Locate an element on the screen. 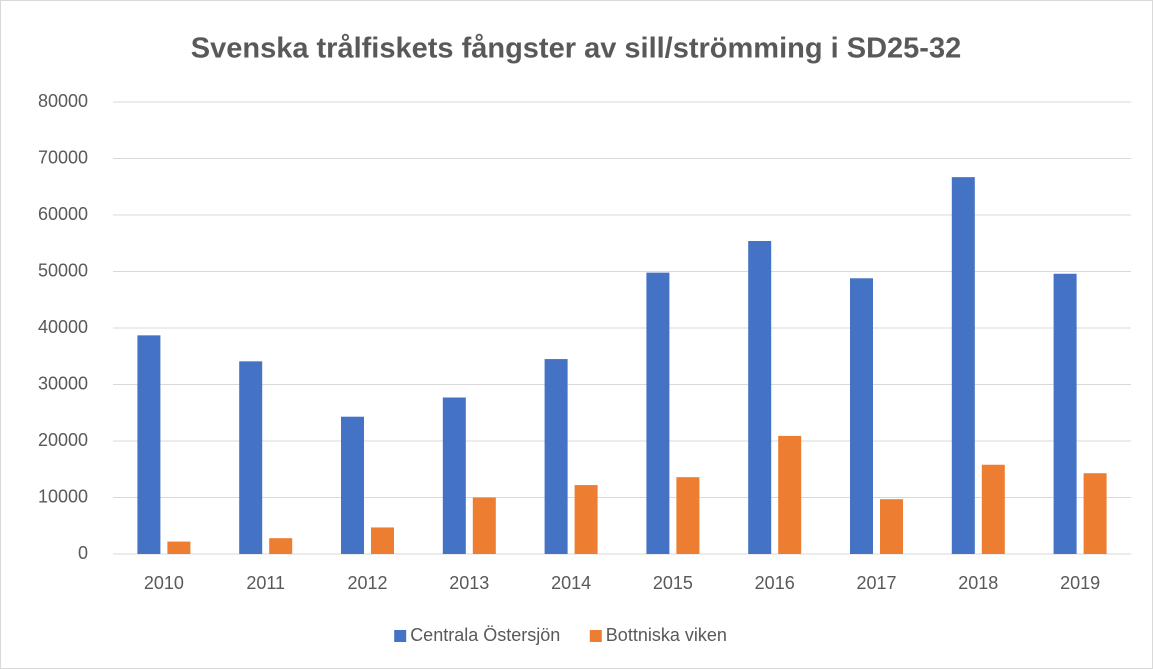 Image resolution: width=1153 pixels, height=669 pixels. y-tick-label: 60000 is located at coordinates (63, 214).